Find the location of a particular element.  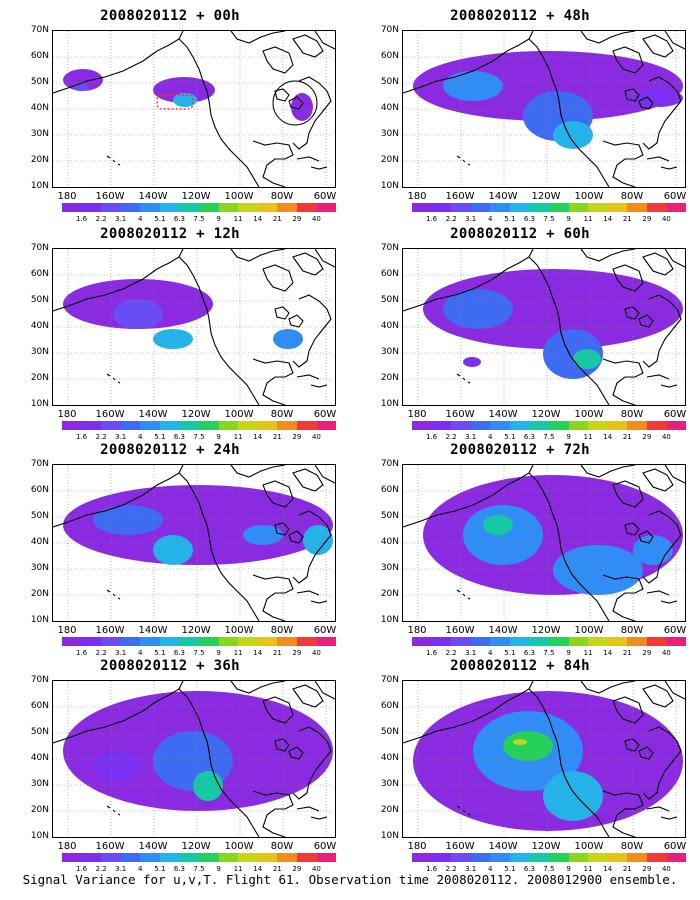

colorbar-label: 2.2 is located at coordinates (101, 653).